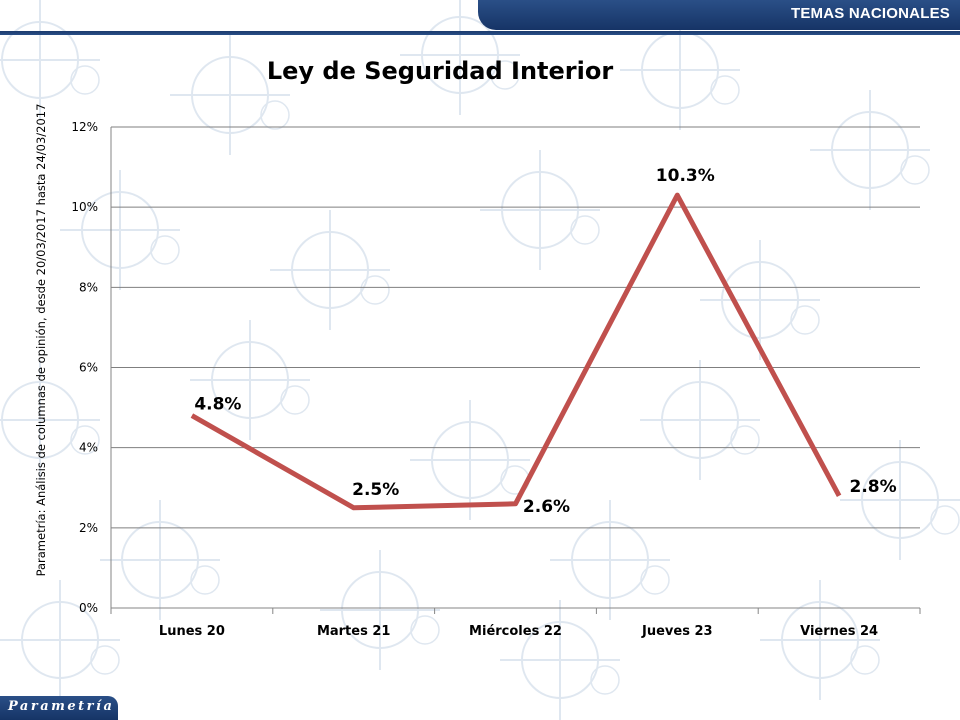  What do you see at coordinates (61, 706) in the screenshot?
I see `parametria-logo: Parametría` at bounding box center [61, 706].